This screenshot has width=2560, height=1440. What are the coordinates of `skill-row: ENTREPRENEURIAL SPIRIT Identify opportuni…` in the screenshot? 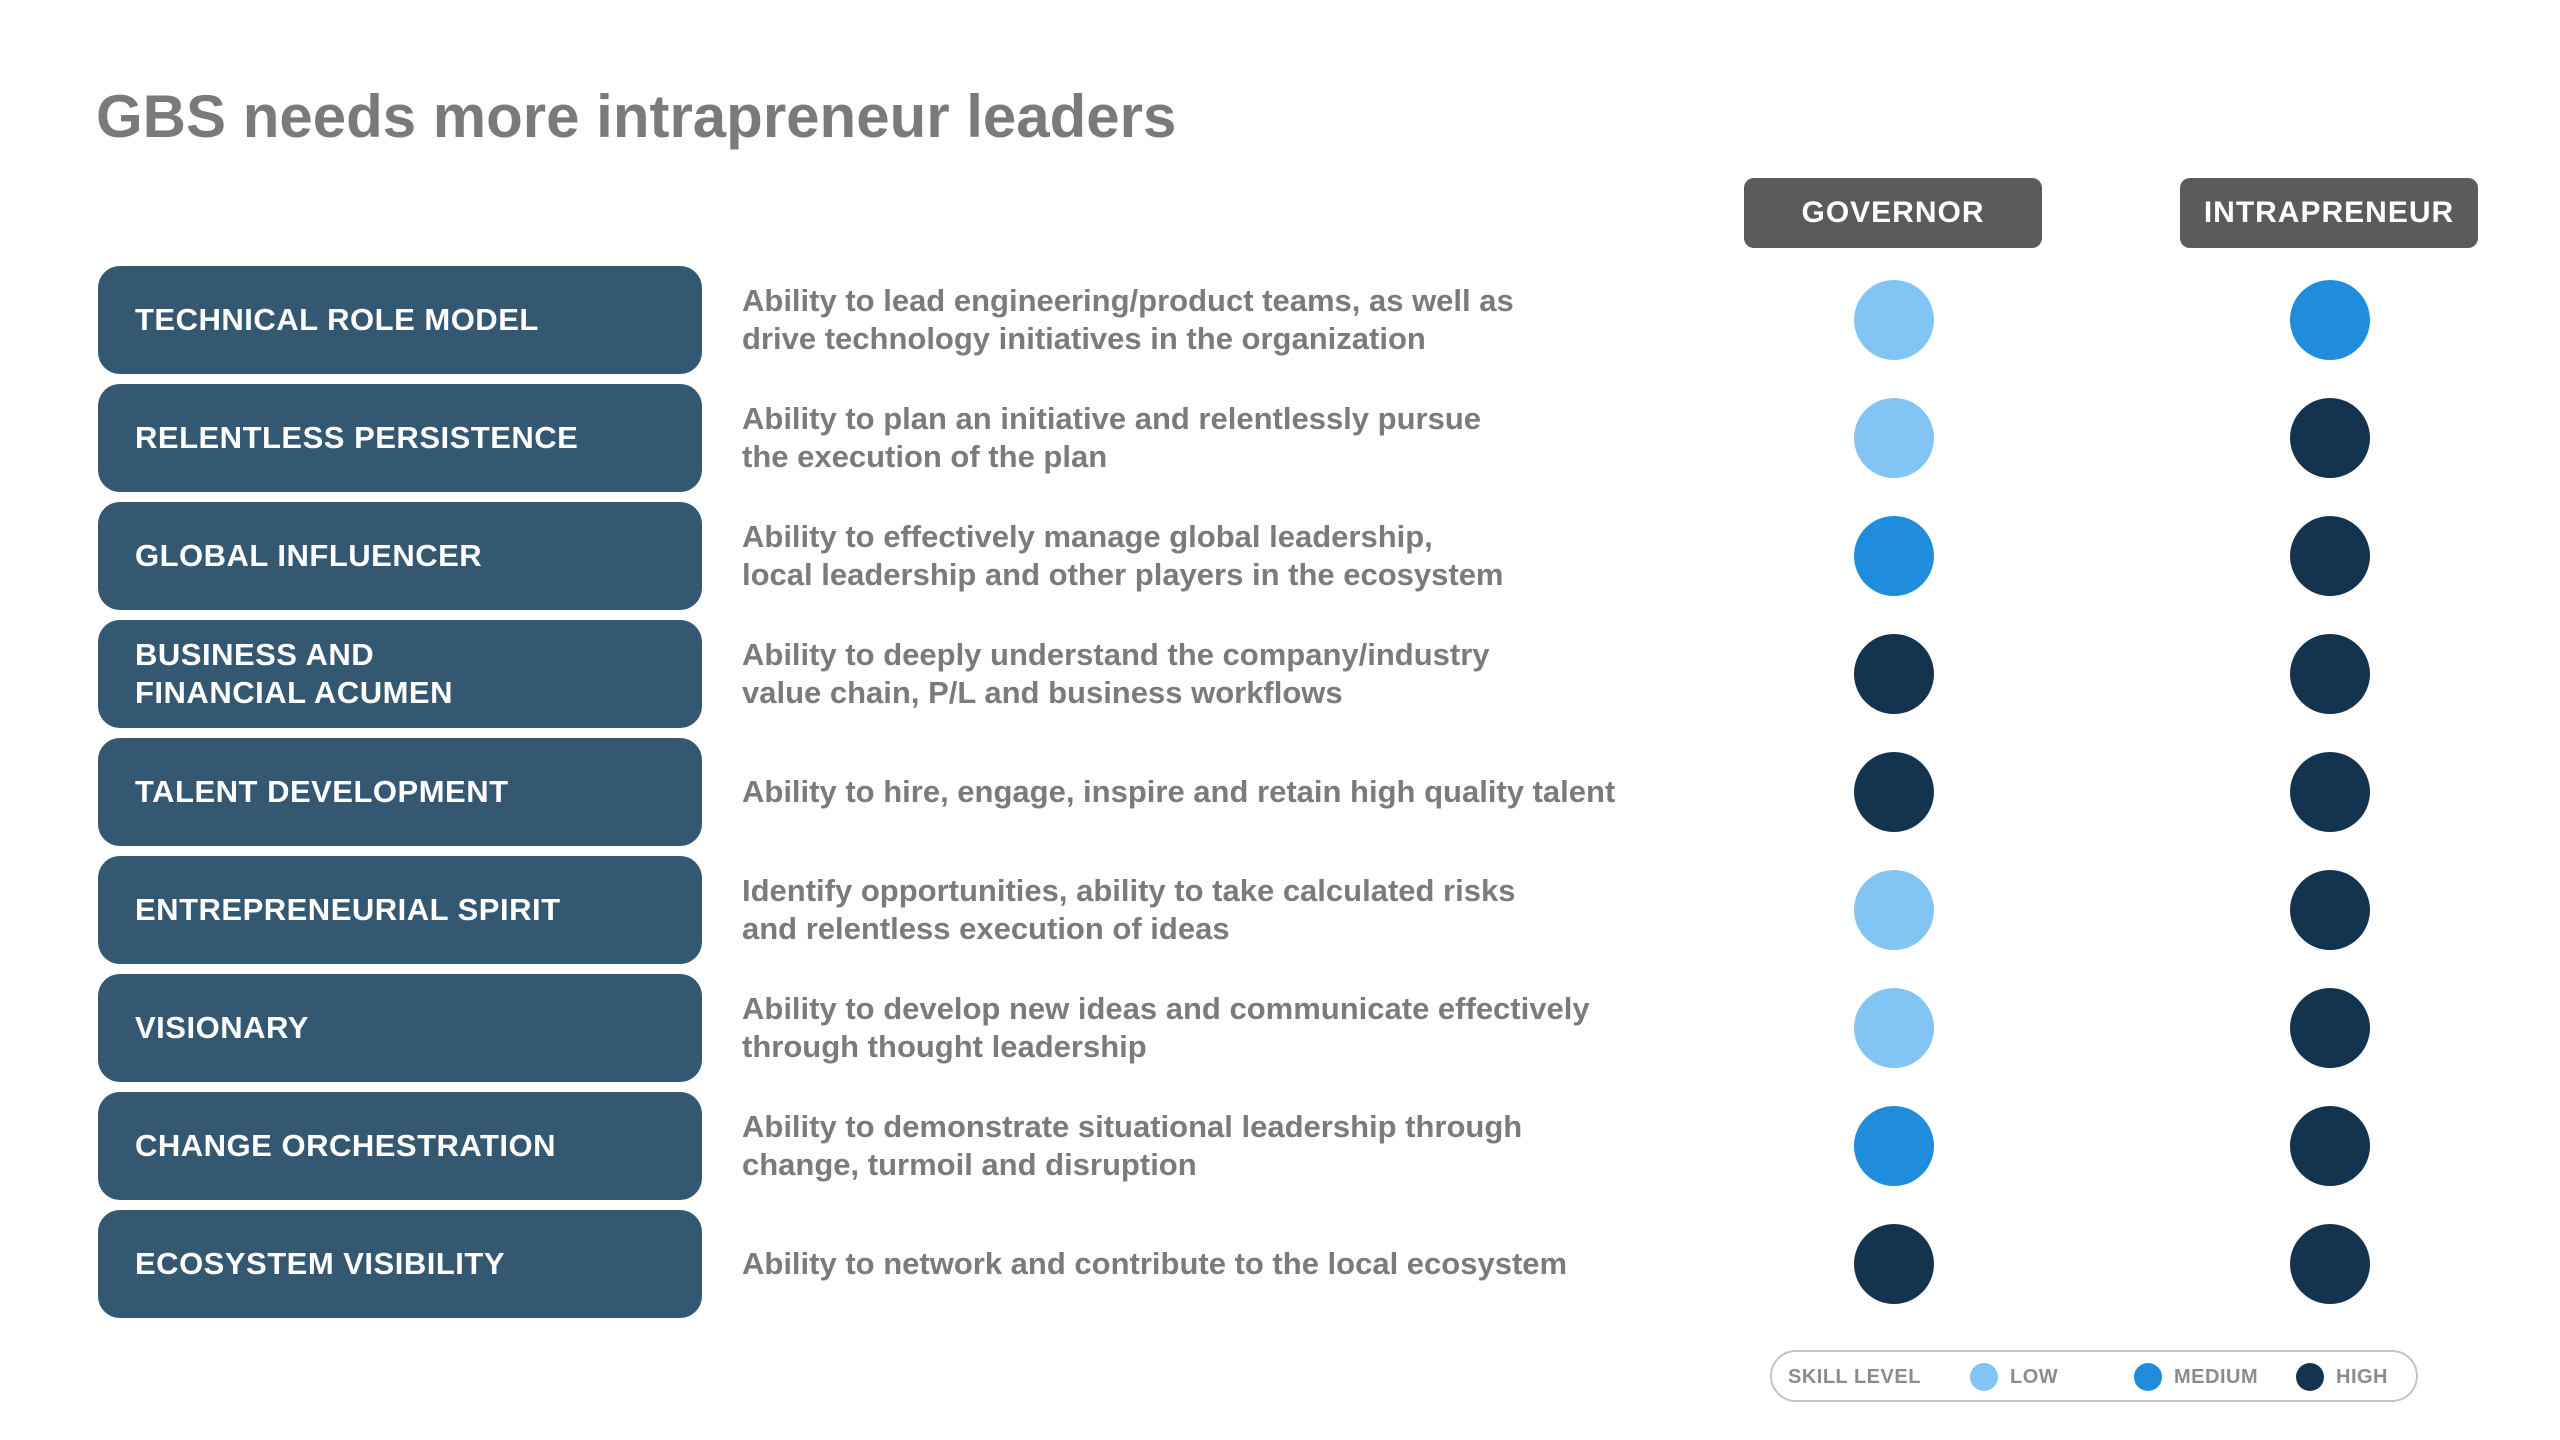 It's located at (1280, 910).